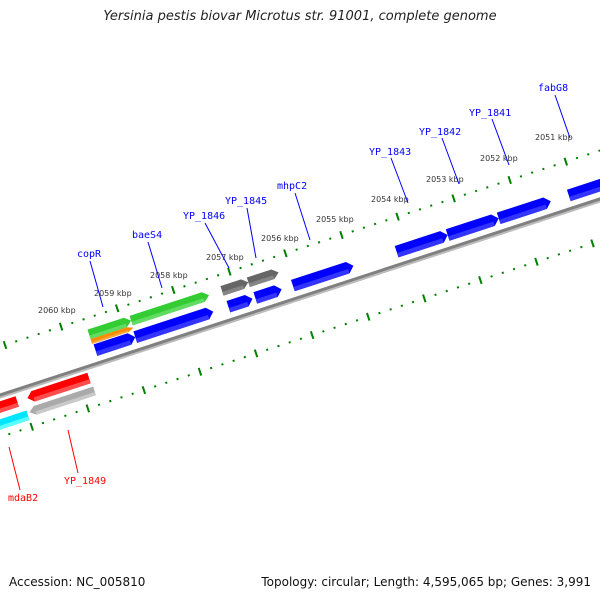 The image size is (600, 600). I want to click on gene-label-YP_1846: YP_1846, so click(204, 216).